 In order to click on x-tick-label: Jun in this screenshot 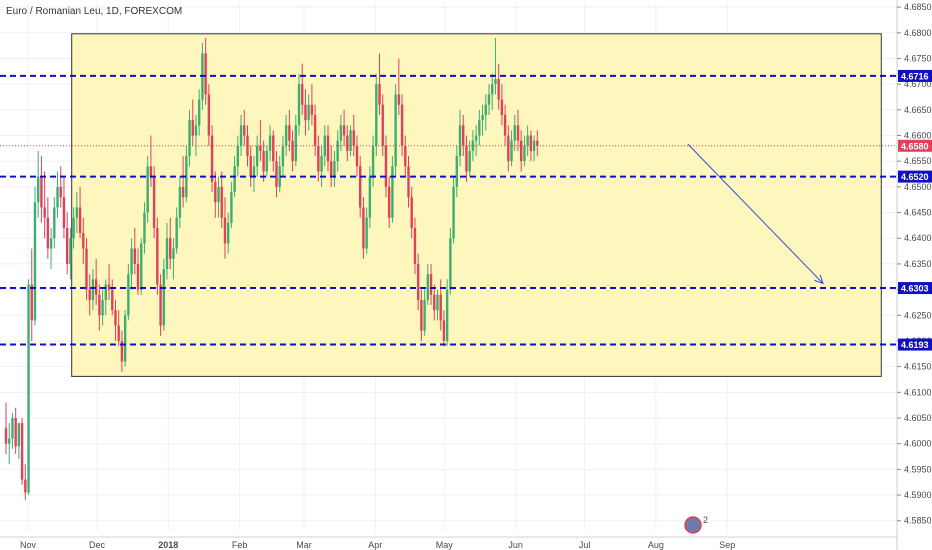, I will do `click(515, 545)`.